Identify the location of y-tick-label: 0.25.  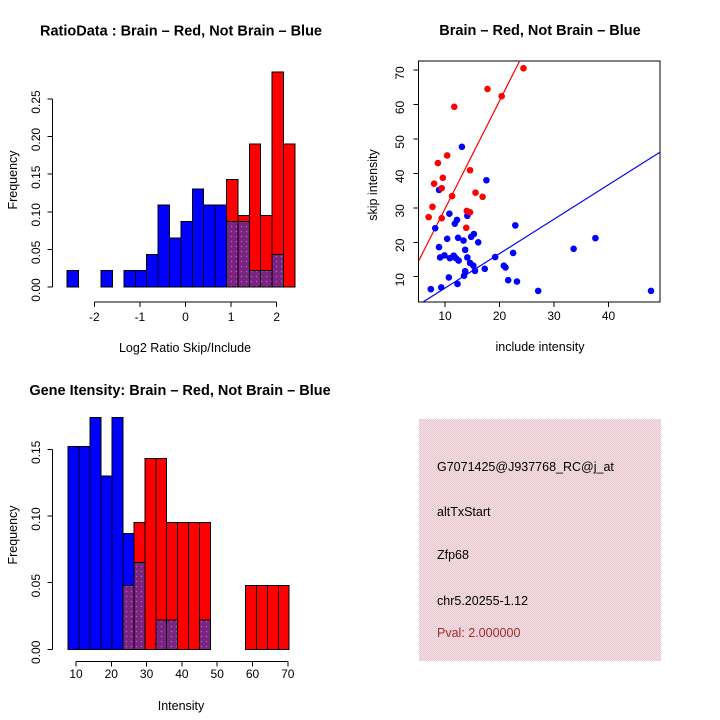
(36, 102).